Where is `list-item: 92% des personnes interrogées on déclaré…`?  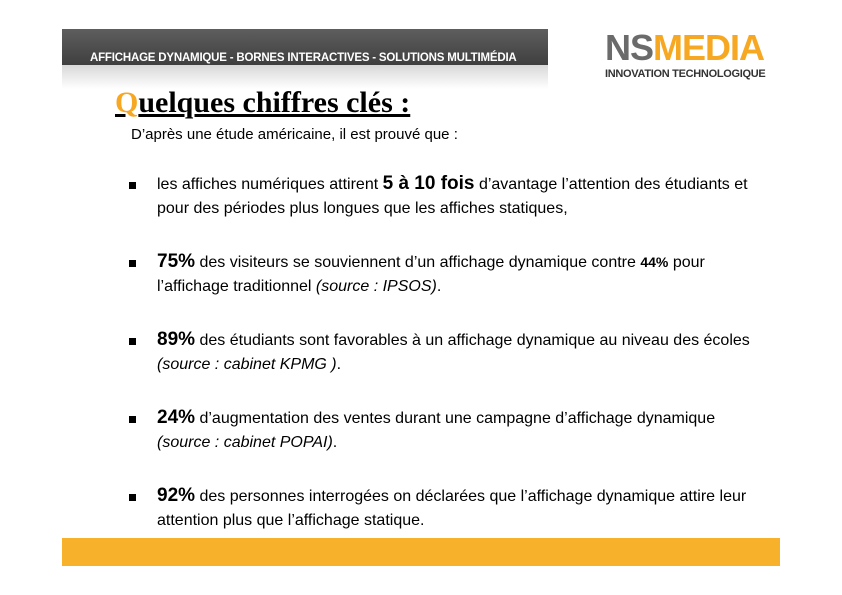
list-item: 92% des personnes interrogées on déclaré… is located at coordinates (449, 508).